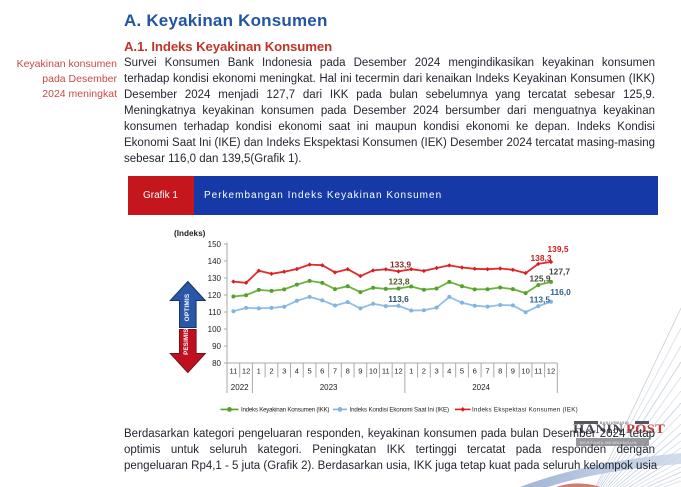 The image size is (681, 487). I want to click on svg-text: 116,0, so click(560, 292).